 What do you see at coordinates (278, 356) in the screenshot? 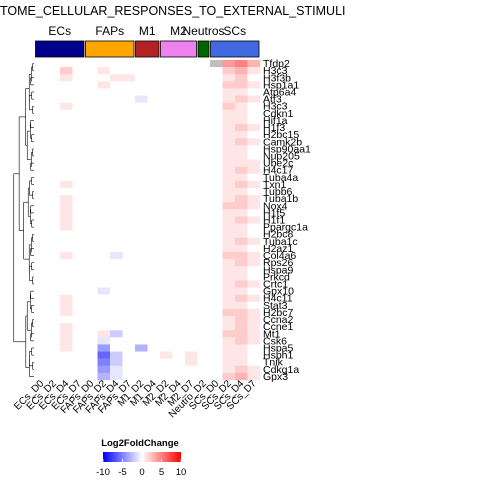
I see `row-label: Hsph1` at bounding box center [278, 356].